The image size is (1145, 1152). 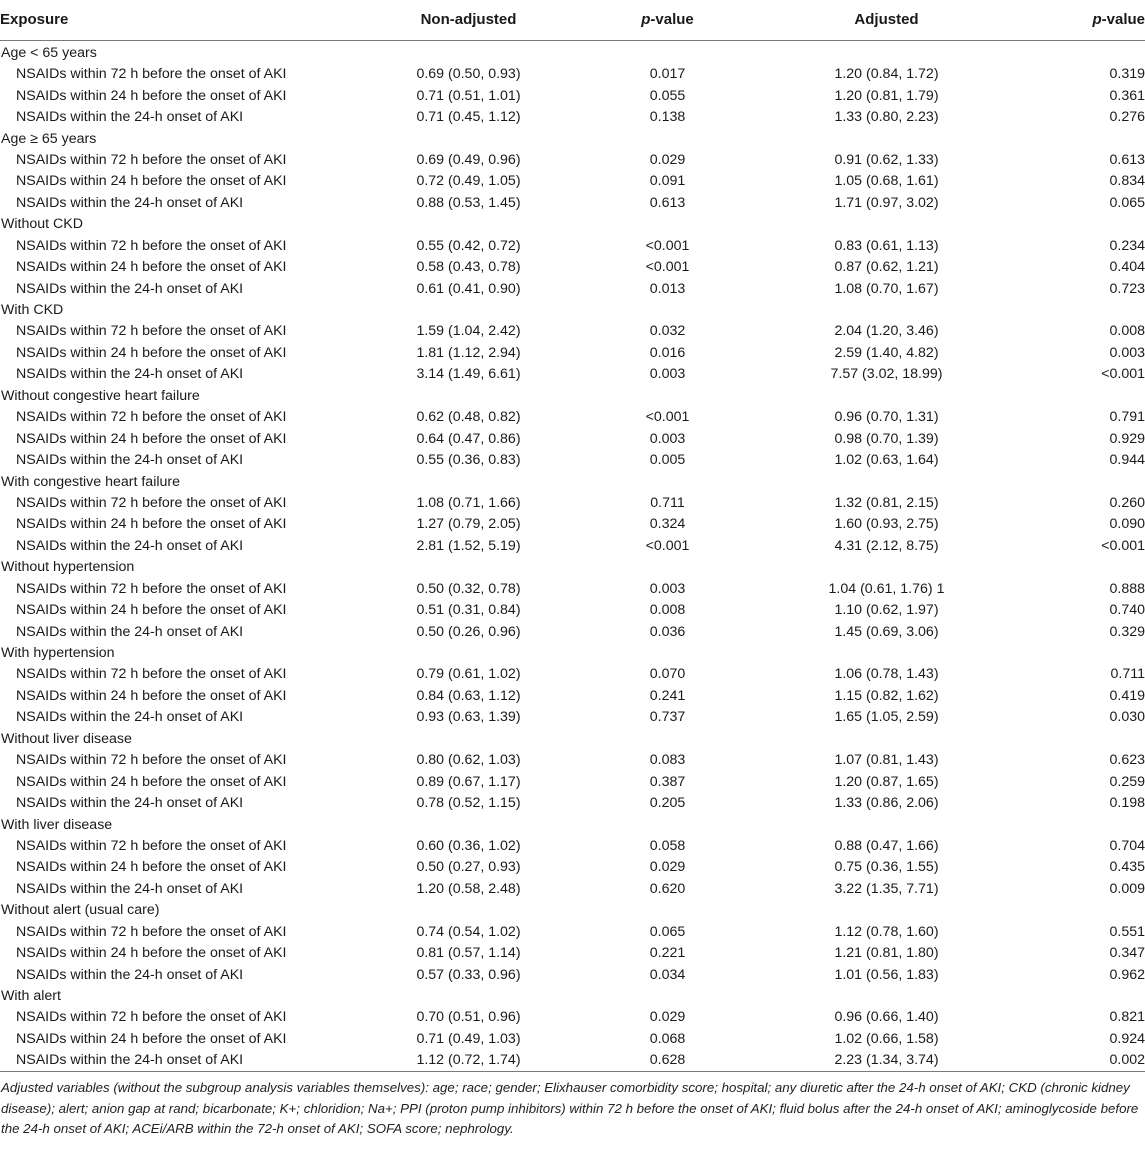 I want to click on subgroup-label: Age < 65 years, so click(x=49, y=53).